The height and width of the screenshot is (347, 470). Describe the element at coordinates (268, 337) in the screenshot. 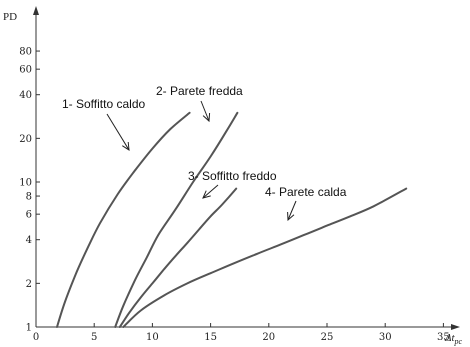

I see `x-tick-label: 20` at that location.